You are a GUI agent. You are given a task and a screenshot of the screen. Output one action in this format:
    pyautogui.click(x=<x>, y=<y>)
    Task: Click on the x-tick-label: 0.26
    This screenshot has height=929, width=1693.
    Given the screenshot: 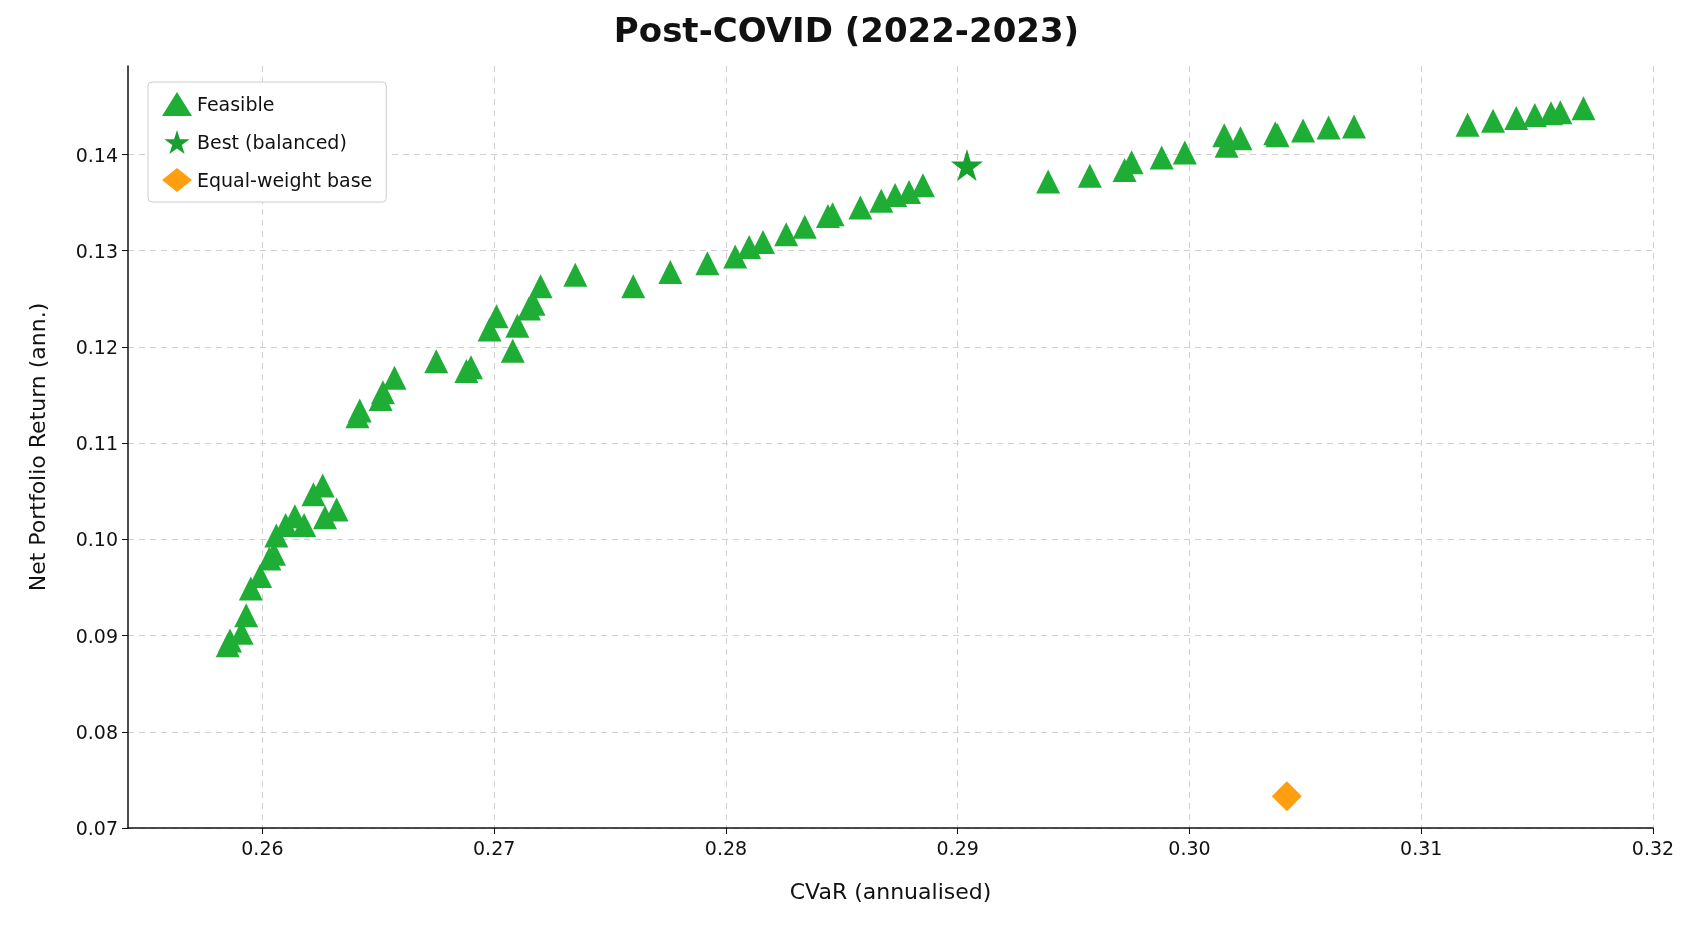 What is the action you would take?
    pyautogui.click(x=262, y=847)
    